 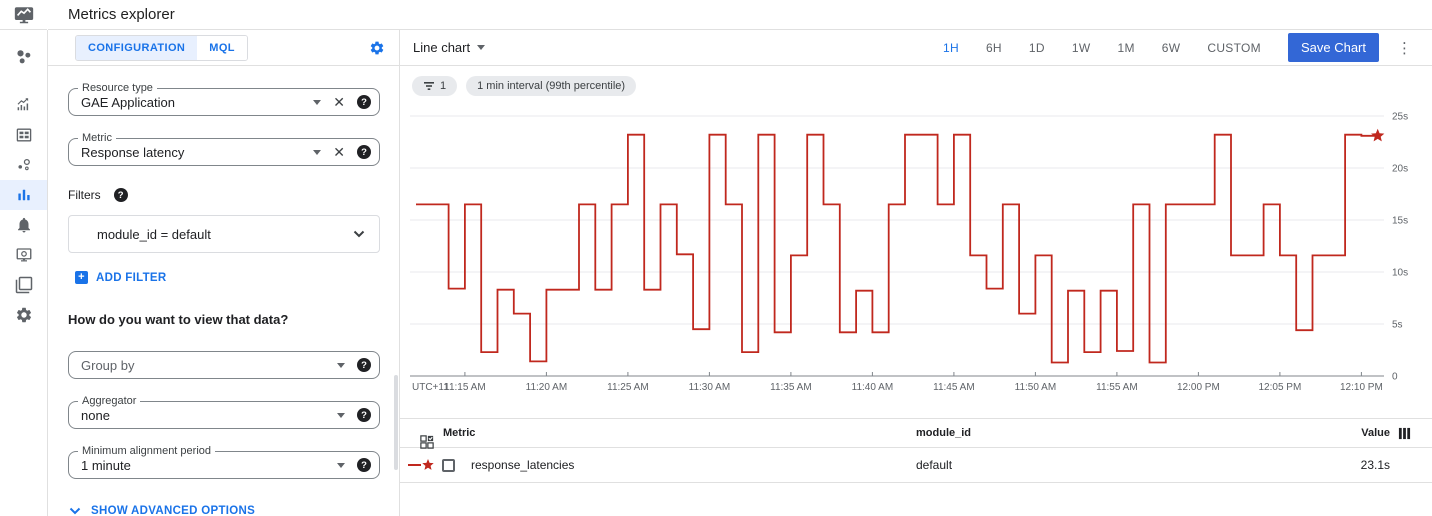 I want to click on aggregator-select: Aggregator none ?, so click(x=224, y=412).